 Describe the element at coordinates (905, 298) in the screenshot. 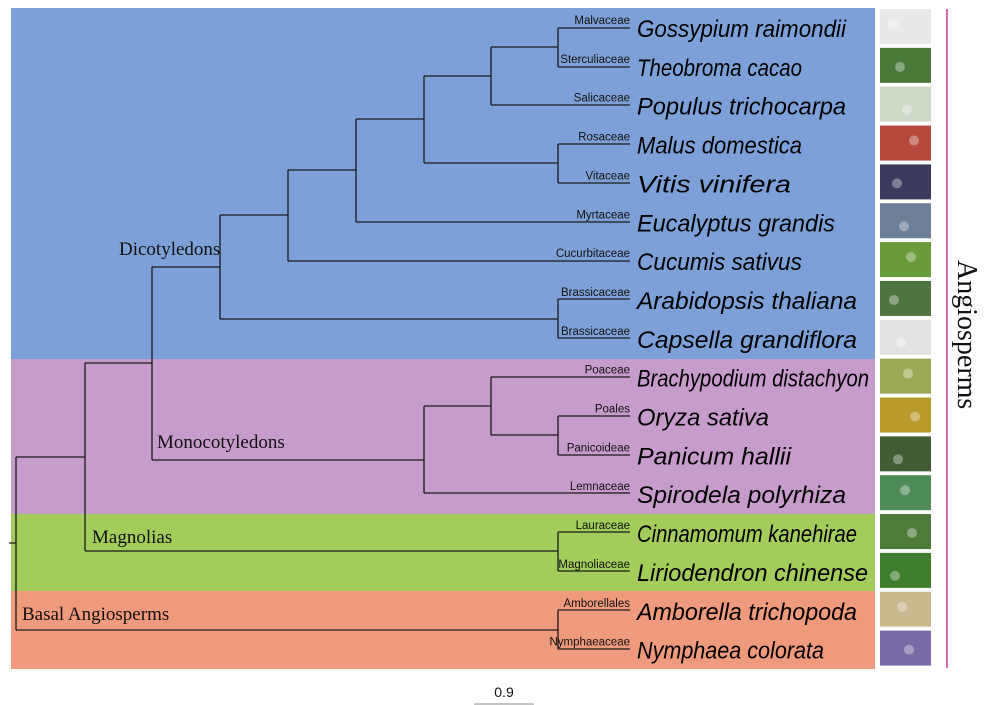

I see `arabidopsis-photo-icon` at that location.